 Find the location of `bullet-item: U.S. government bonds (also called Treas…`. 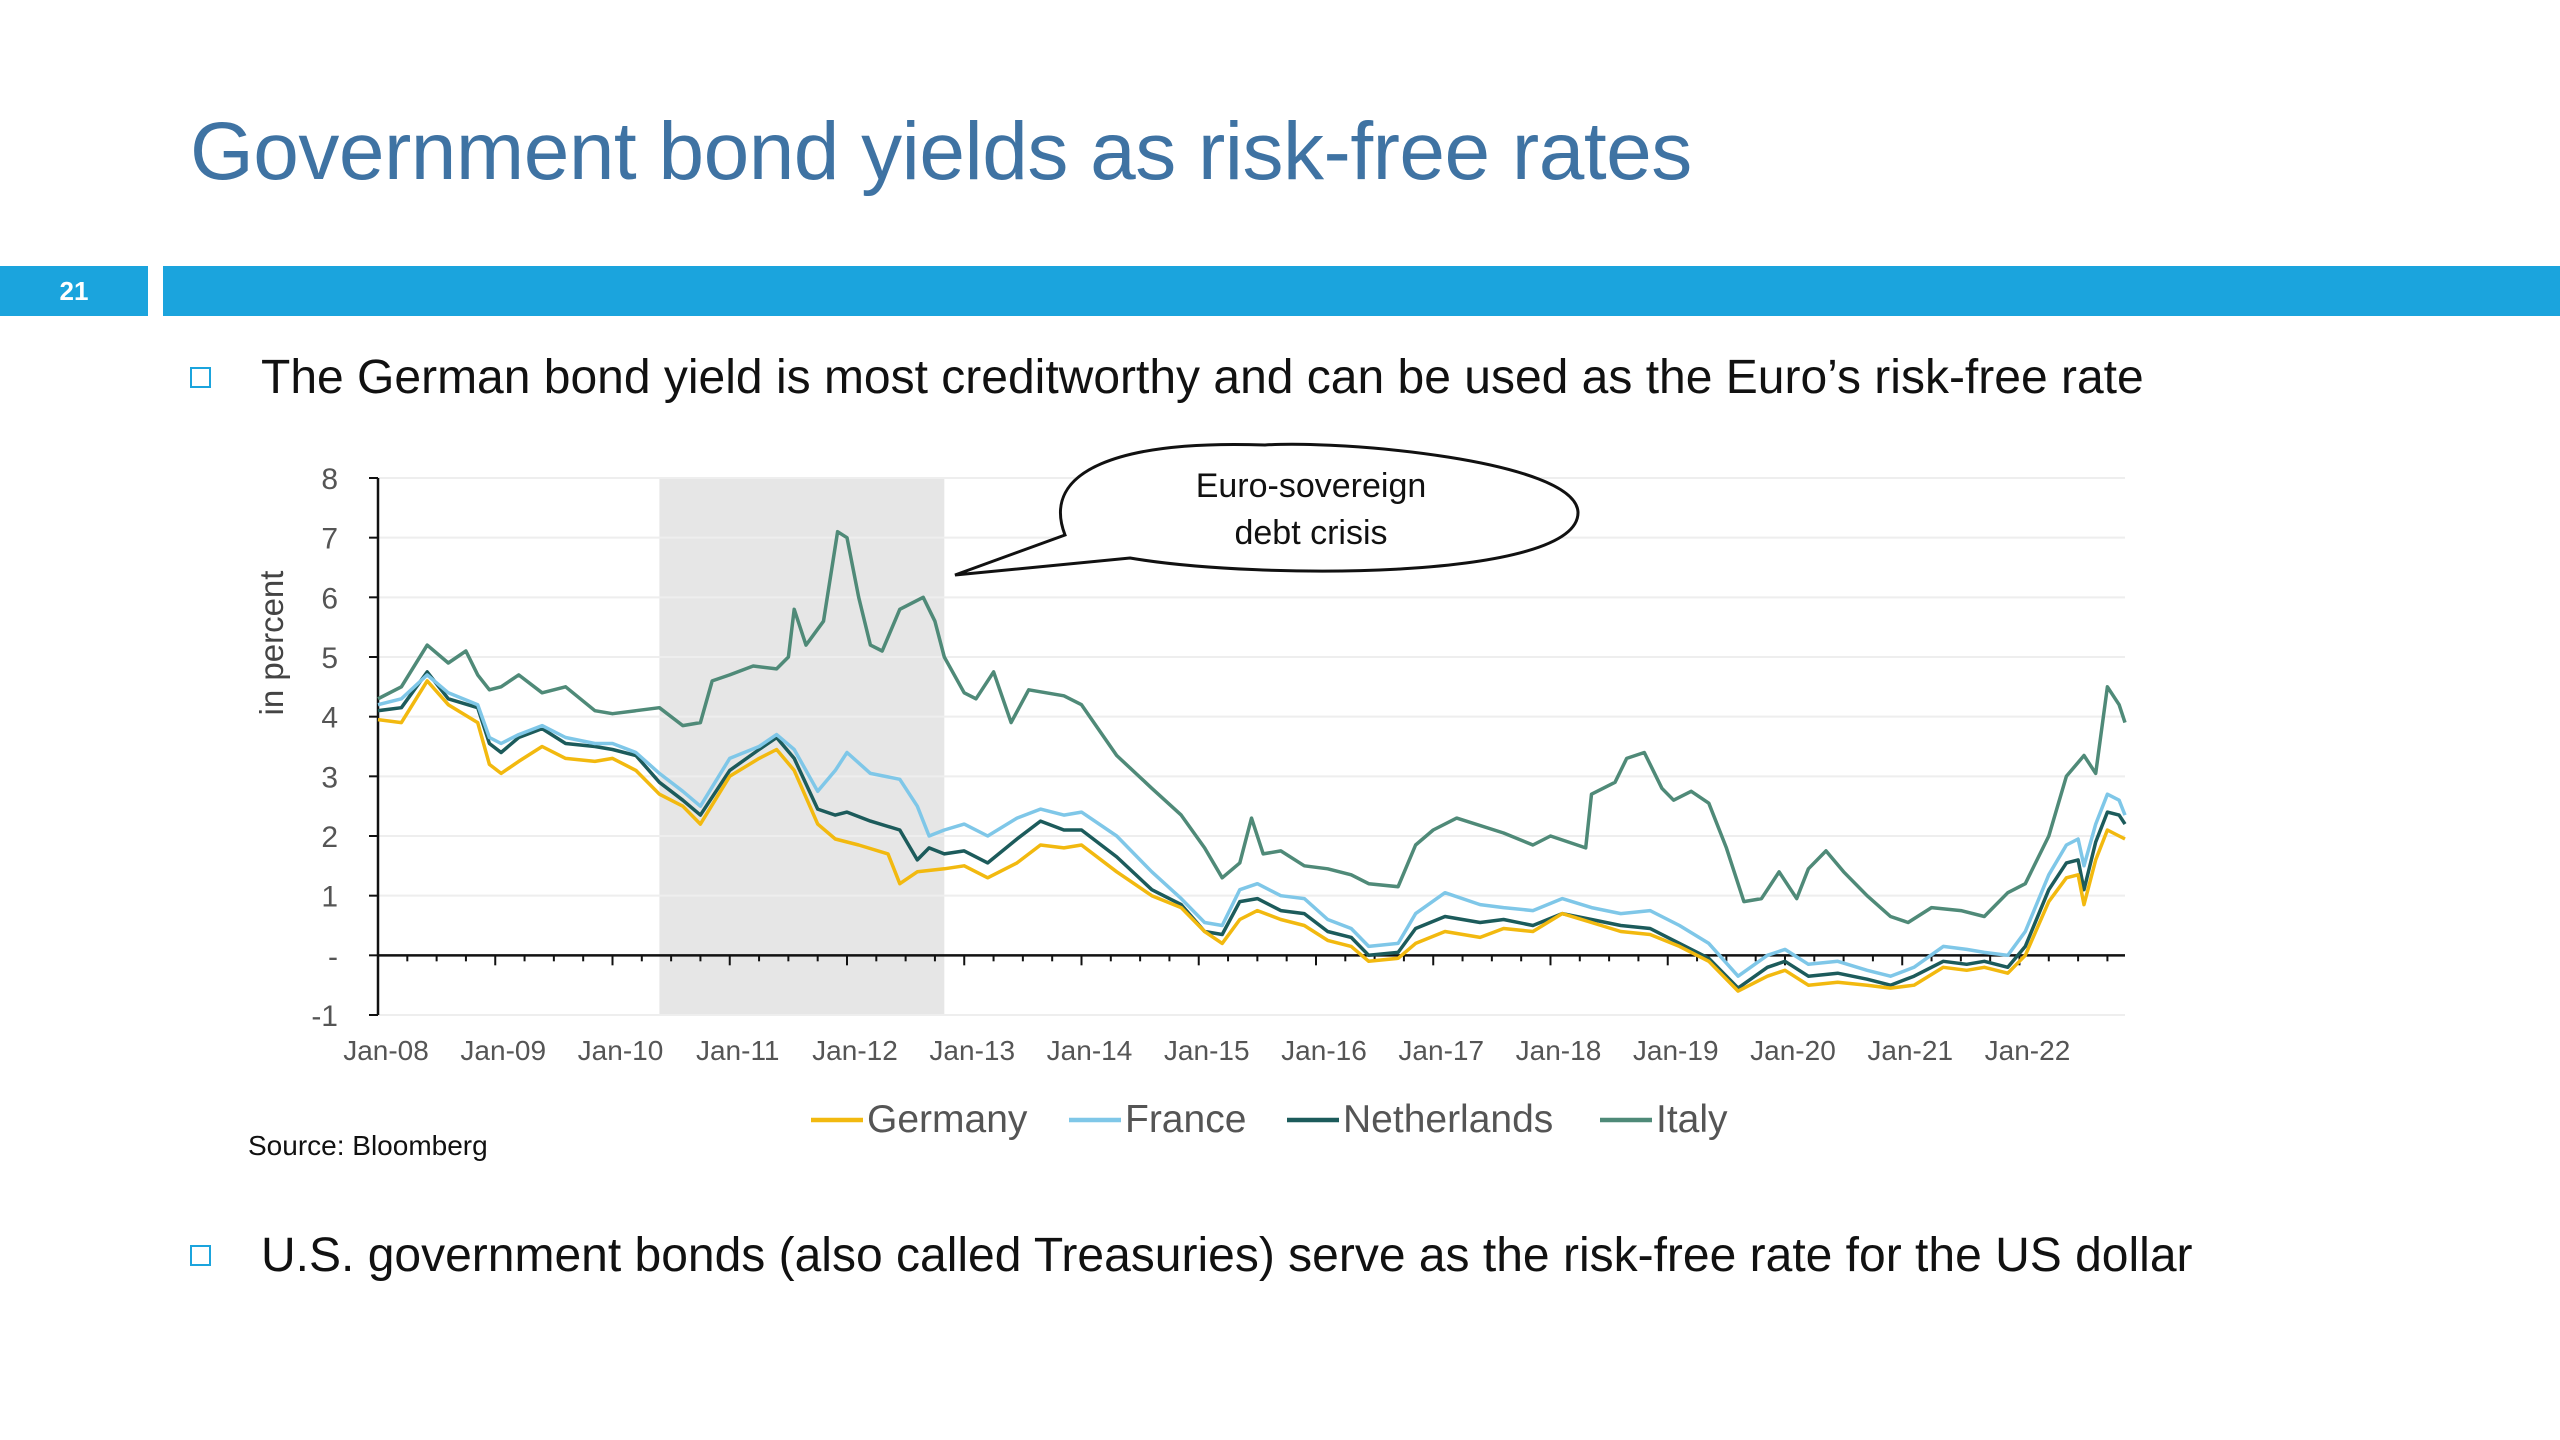

bullet-item: U.S. government bonds (also called Treas… is located at coordinates (1191, 1255).